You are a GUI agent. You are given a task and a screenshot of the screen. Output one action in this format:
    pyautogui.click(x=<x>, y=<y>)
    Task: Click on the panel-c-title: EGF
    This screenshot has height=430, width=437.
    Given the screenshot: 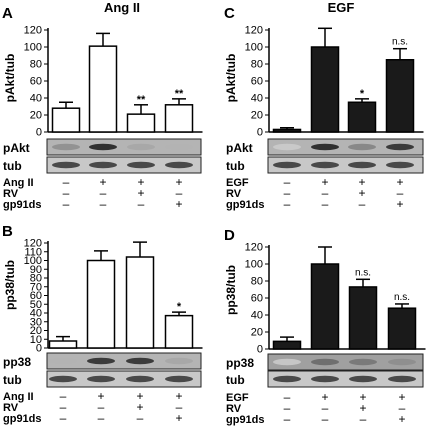 What is the action you would take?
    pyautogui.click(x=341, y=7)
    